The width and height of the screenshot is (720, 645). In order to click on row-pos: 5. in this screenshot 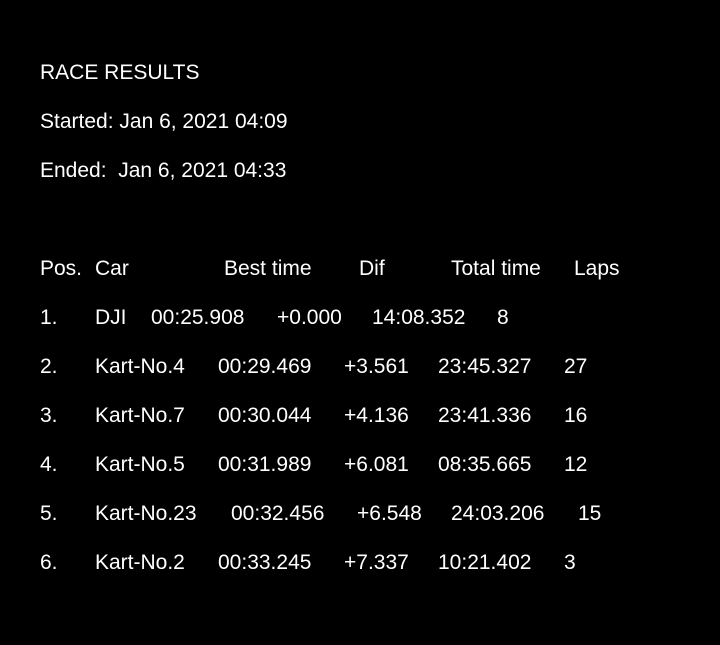, I will do `click(49, 513)`.